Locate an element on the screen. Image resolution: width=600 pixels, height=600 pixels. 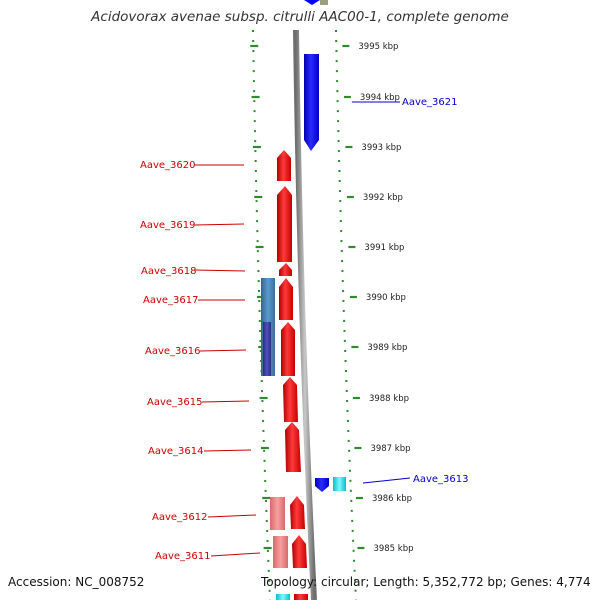
gene-aave-3614-label: Aave_3614 is located at coordinates (176, 451).